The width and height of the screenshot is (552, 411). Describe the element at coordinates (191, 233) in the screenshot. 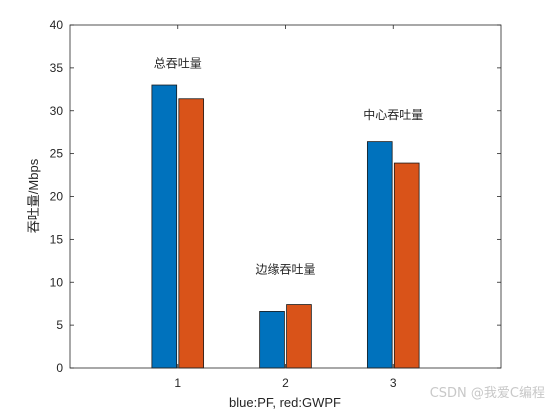

I see `bar-series2-cat1` at that location.